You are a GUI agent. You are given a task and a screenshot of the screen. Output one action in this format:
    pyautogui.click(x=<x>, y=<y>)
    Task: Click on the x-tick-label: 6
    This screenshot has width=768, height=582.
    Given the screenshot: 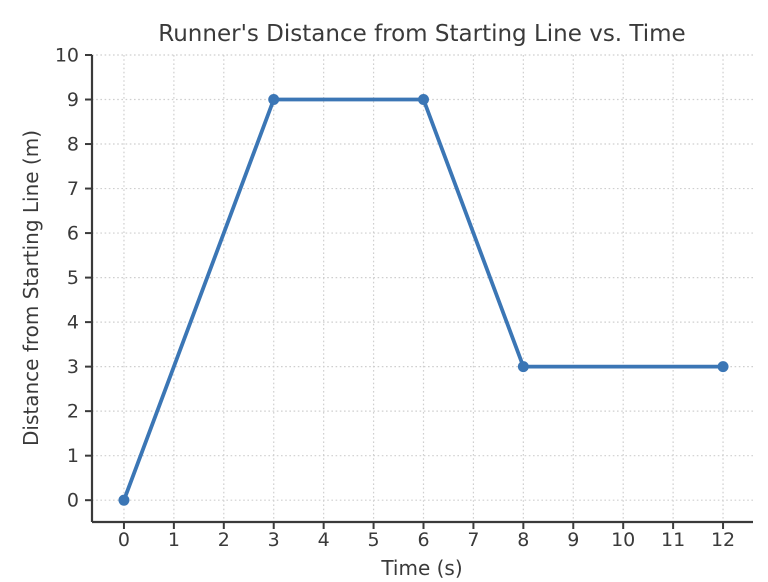 What is the action you would take?
    pyautogui.click(x=423, y=540)
    